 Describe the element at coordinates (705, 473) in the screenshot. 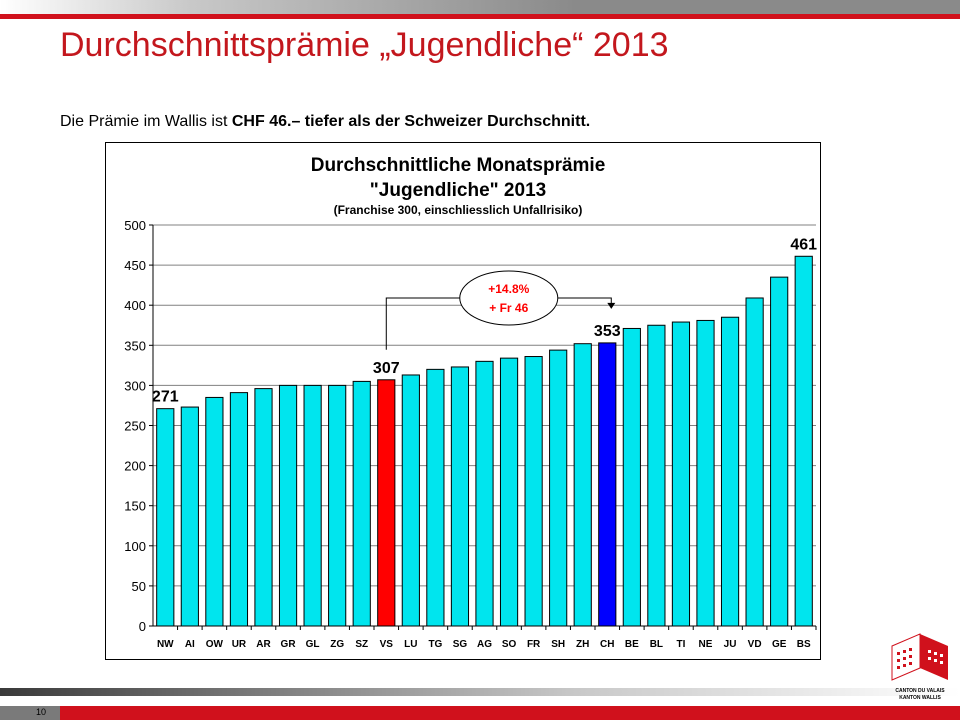

I see `bar-ne` at that location.